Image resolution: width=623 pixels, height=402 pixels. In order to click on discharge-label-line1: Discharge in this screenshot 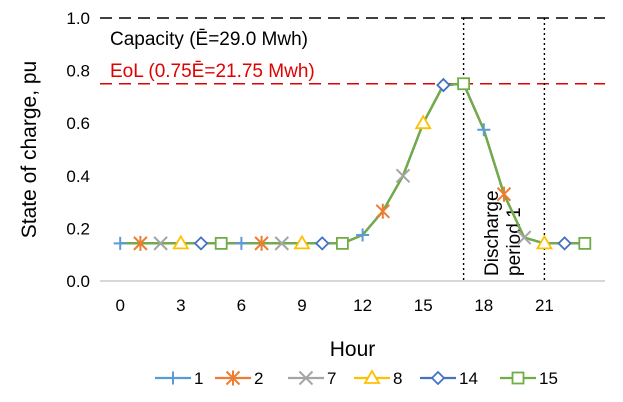, I will do `click(492, 233)`.